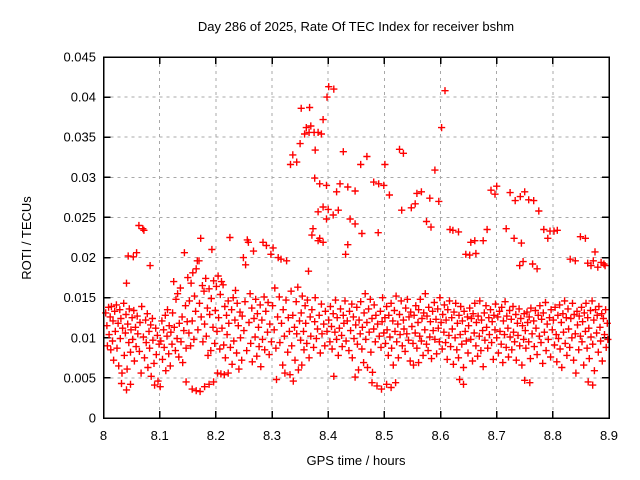 The height and width of the screenshot is (480, 640). Describe the element at coordinates (79, 217) in the screenshot. I see `y-tick-label: 0.025` at that location.